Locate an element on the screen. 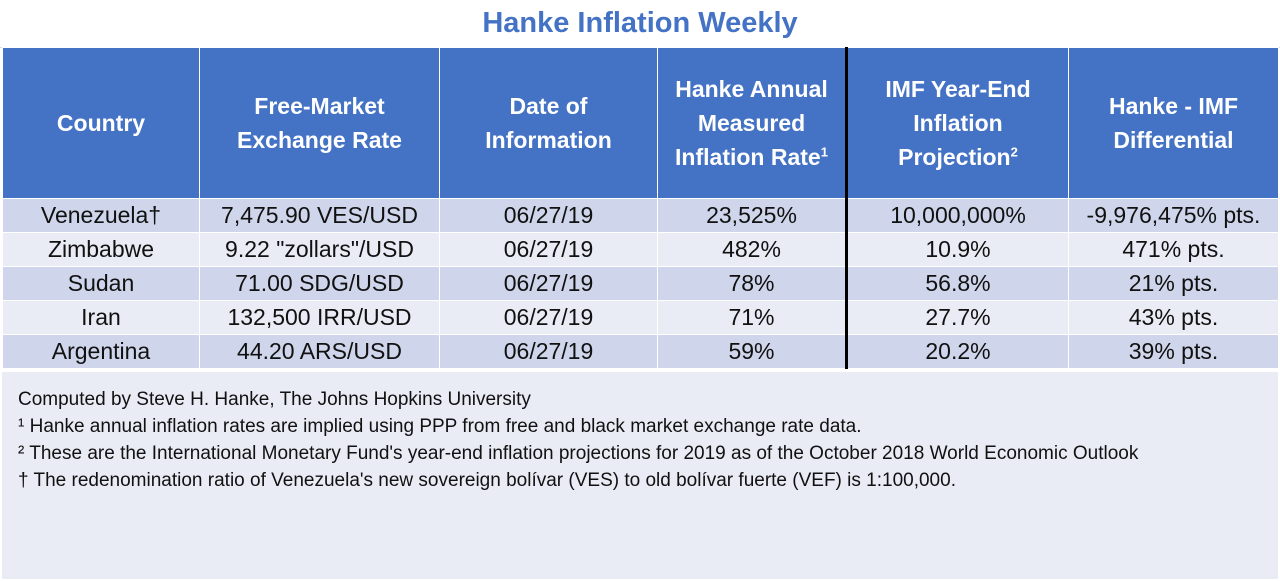 Image resolution: width=1280 pixels, height=581 pixels. cell-exchange-rate: 9.22 "zollars"/USD is located at coordinates (319, 249).